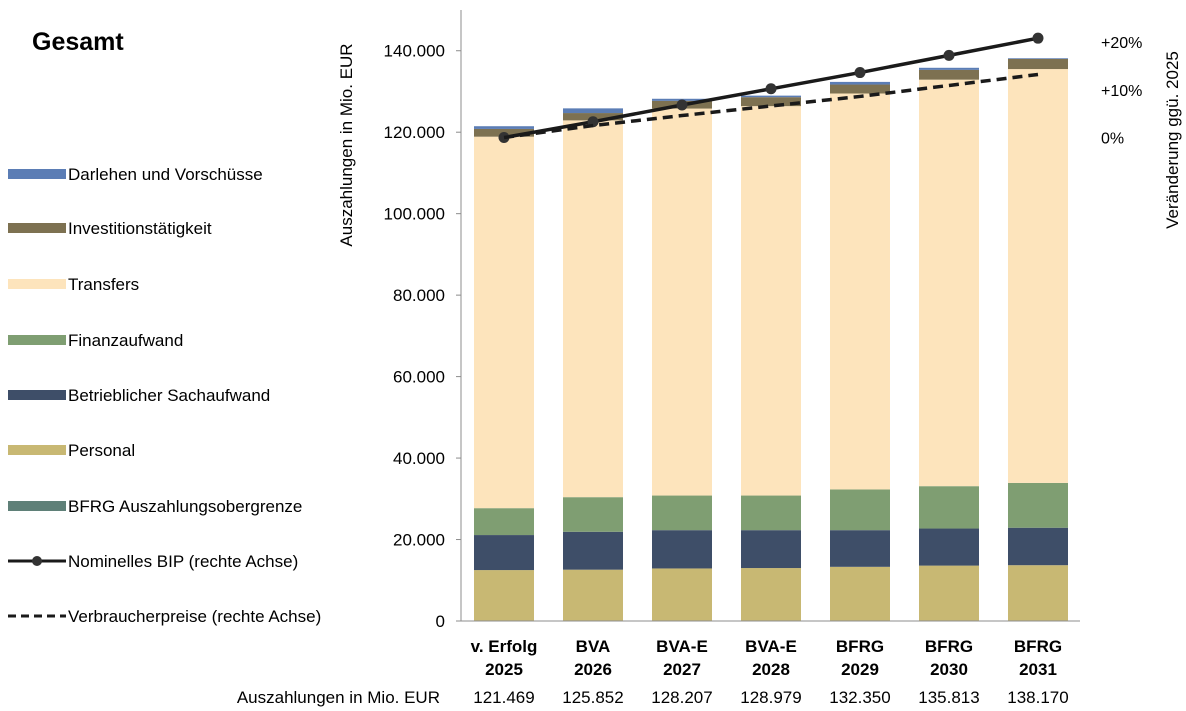  What do you see at coordinates (592, 697) in the screenshot?
I see `total-value: 125.852` at bounding box center [592, 697].